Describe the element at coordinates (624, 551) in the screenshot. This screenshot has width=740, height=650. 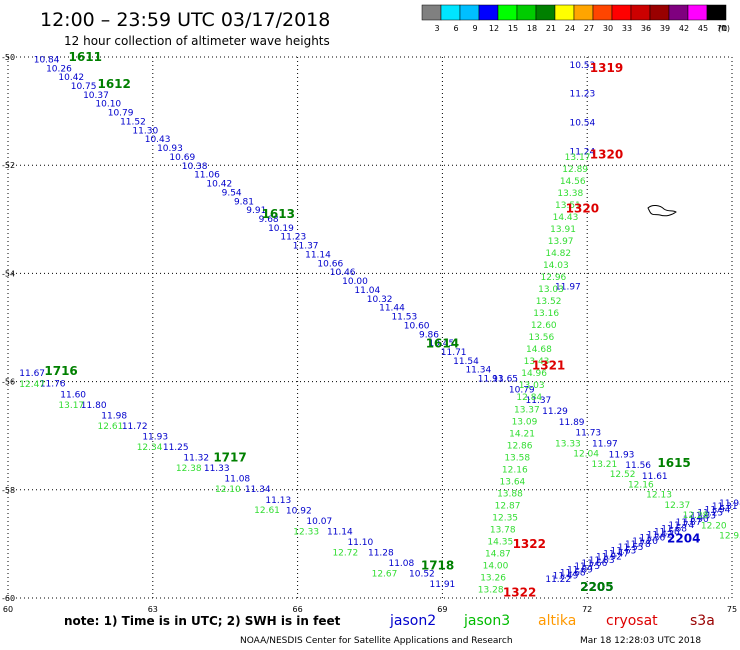
I see `wave-height-value: 11.63` at that location.